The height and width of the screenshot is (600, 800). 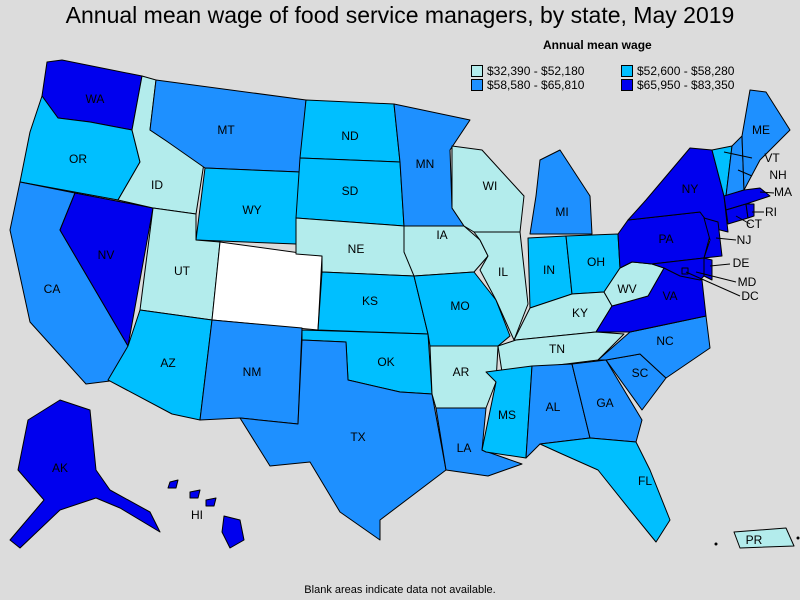 What do you see at coordinates (738, 155) in the screenshot?
I see `leader-line-vt` at bounding box center [738, 155].